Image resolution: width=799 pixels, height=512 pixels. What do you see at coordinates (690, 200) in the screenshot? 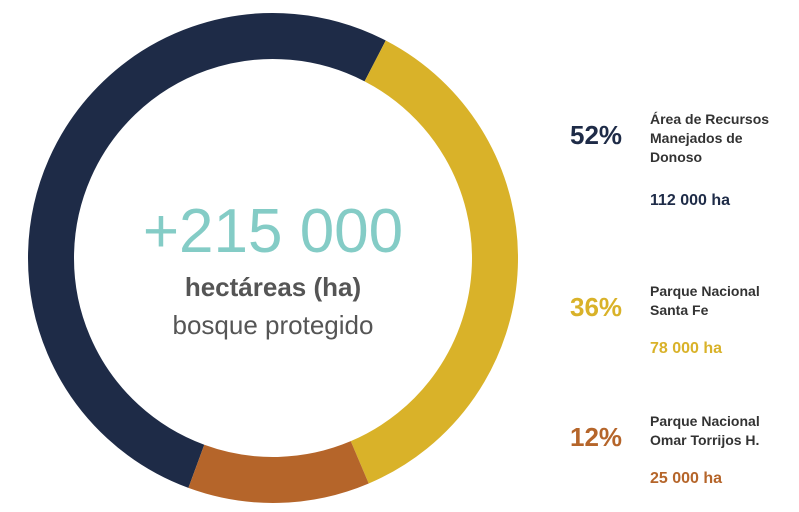
I see `legend-amount: 112 000 ha` at bounding box center [690, 200].